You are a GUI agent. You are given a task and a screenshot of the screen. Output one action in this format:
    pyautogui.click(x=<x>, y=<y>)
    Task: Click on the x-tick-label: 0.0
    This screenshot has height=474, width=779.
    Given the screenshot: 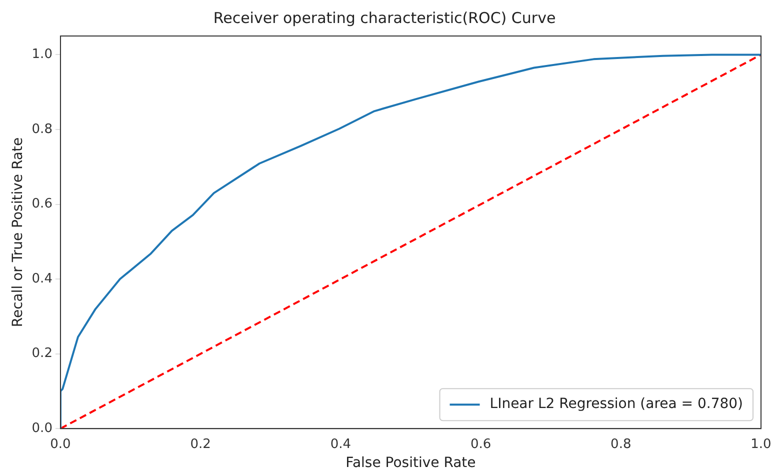 What is the action you would take?
    pyautogui.click(x=60, y=444)
    